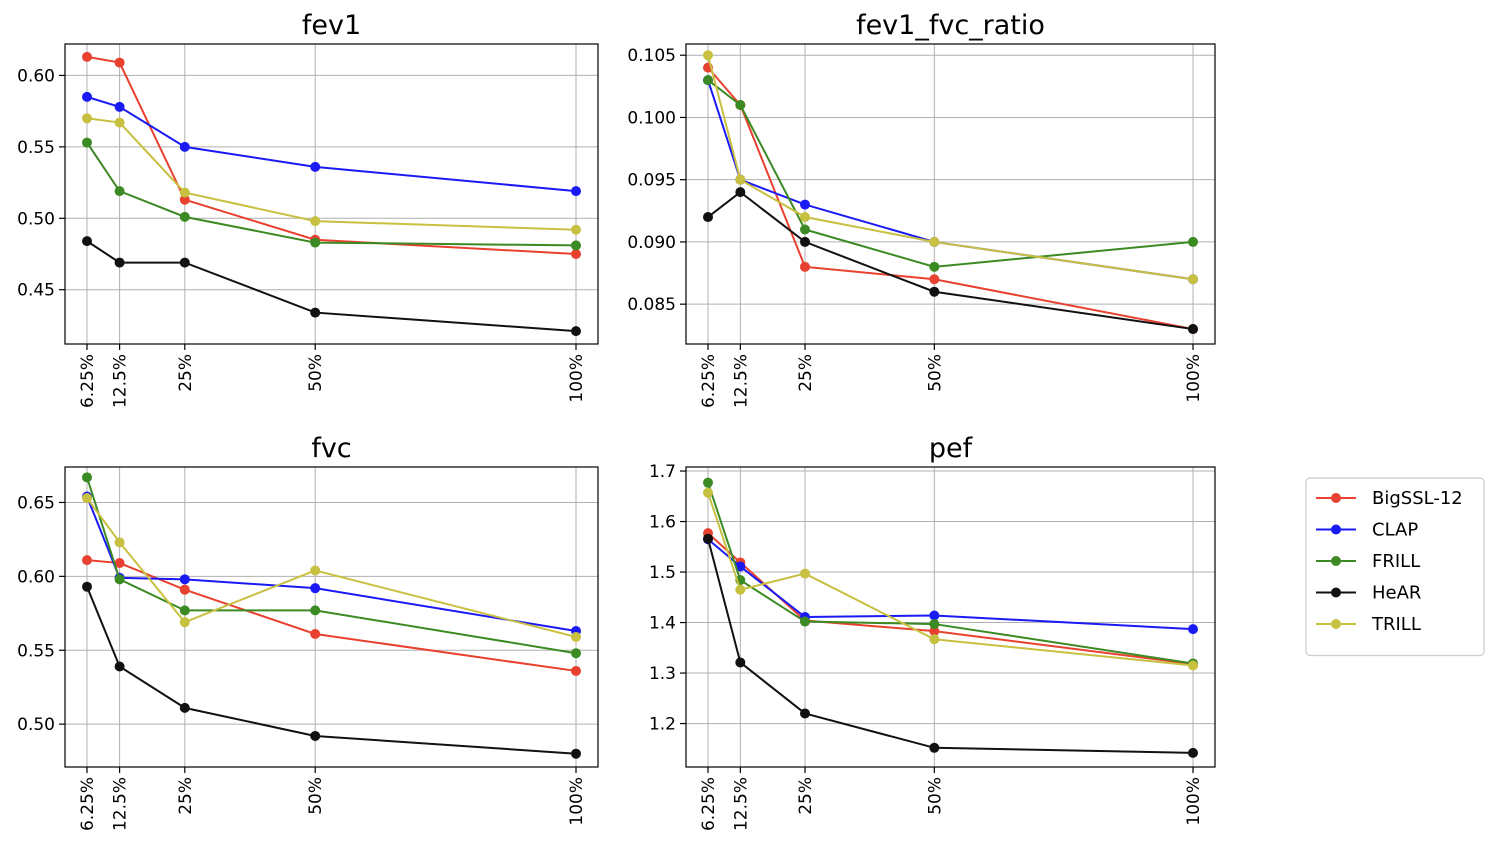 Image resolution: width=1498 pixels, height=858 pixels. I want to click on y-tick-label: 0.65, so click(36, 503).